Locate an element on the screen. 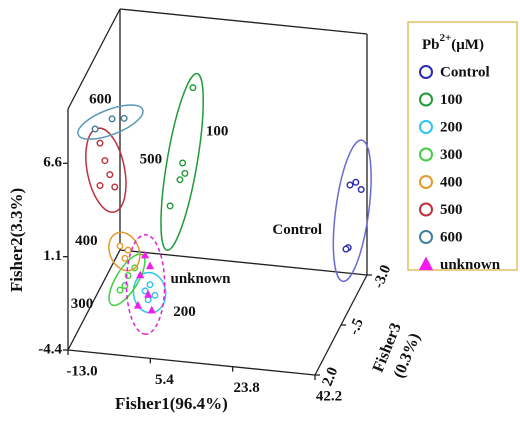 Image resolution: width=520 pixels, height=429 pixels. legend-title-sup: 2+ is located at coordinates (446, 38).